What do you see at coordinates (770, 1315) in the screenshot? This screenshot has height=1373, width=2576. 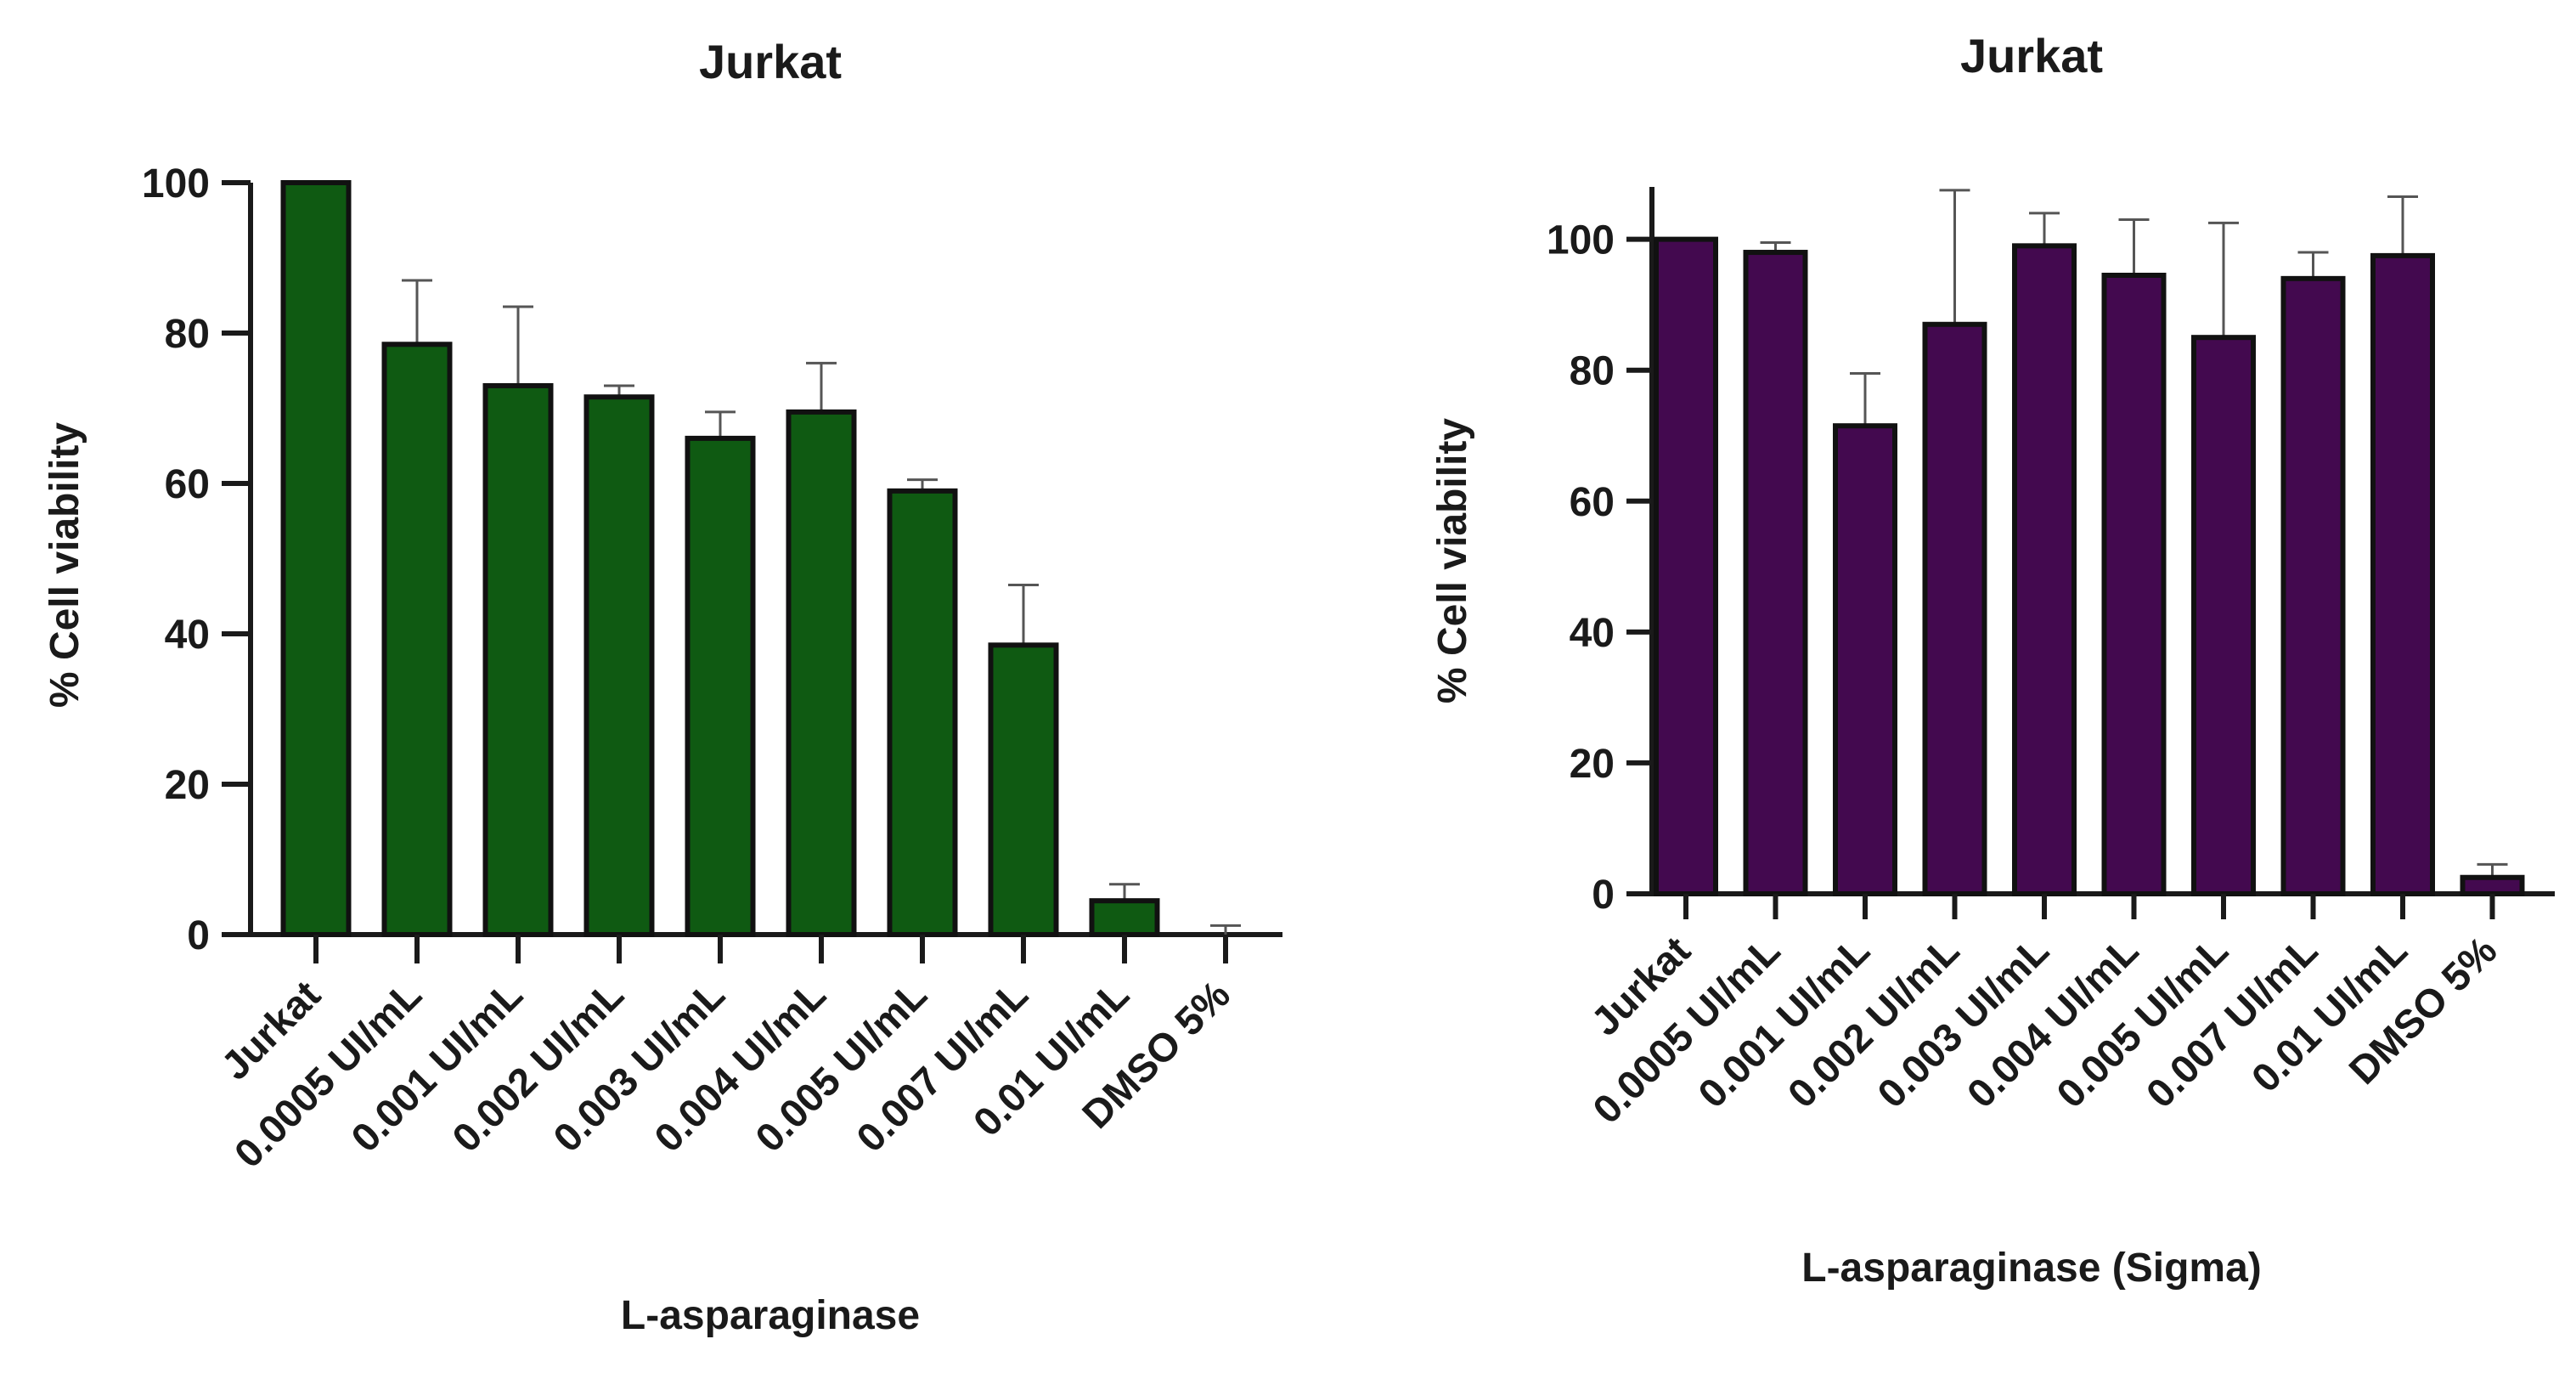 I see `x-axis-label: L-asparaginase` at bounding box center [770, 1315].